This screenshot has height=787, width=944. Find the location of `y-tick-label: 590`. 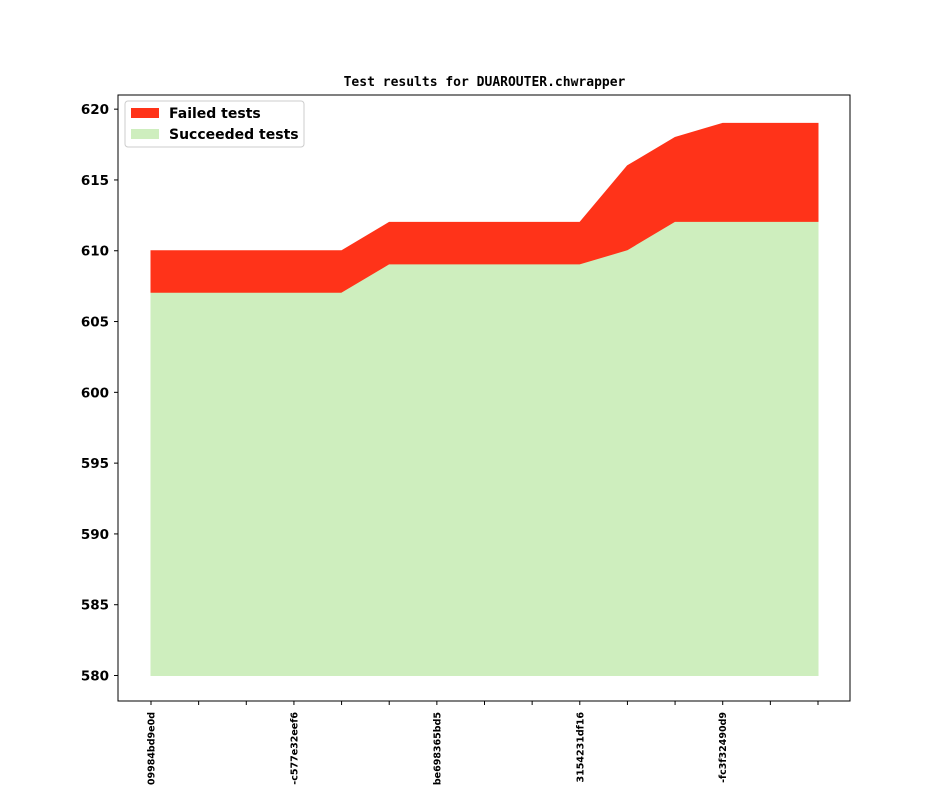

y-tick-label: 590 is located at coordinates (95, 535).